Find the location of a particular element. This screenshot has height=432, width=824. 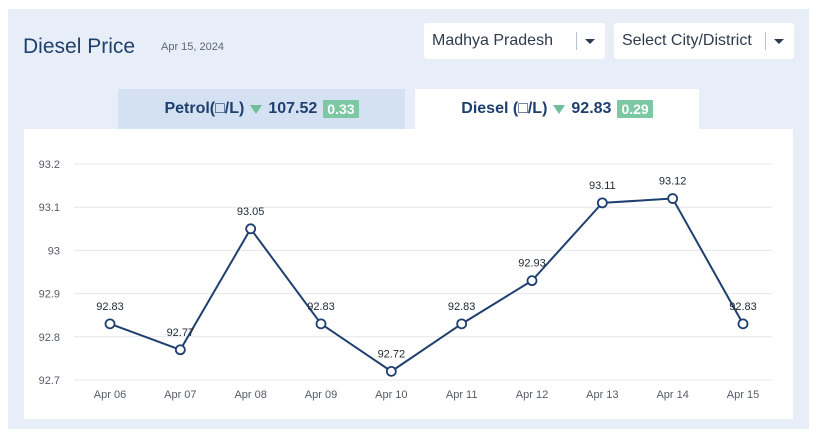

data-label: 93.05 is located at coordinates (251, 212).